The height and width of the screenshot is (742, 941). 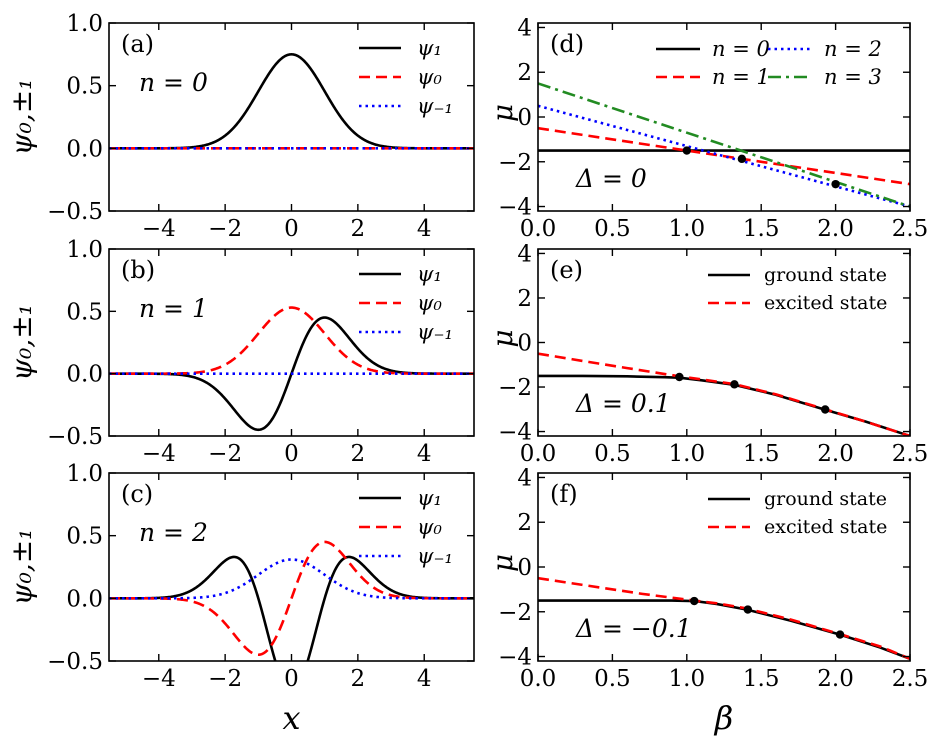 What do you see at coordinates (612, 679) in the screenshot?
I see `x-tick-label: 0.5` at bounding box center [612, 679].